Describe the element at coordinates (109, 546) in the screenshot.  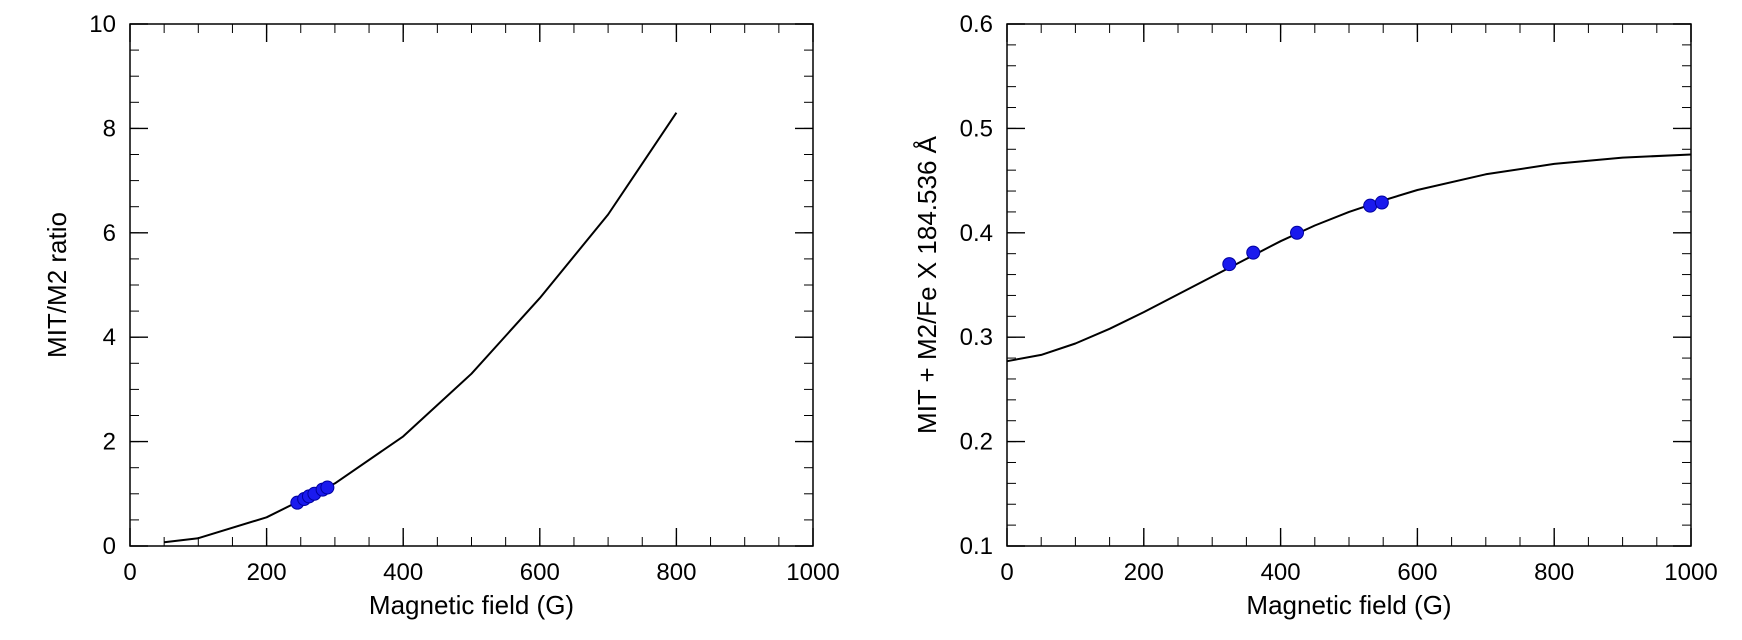
I see `left-y-tick-label: 0` at that location.